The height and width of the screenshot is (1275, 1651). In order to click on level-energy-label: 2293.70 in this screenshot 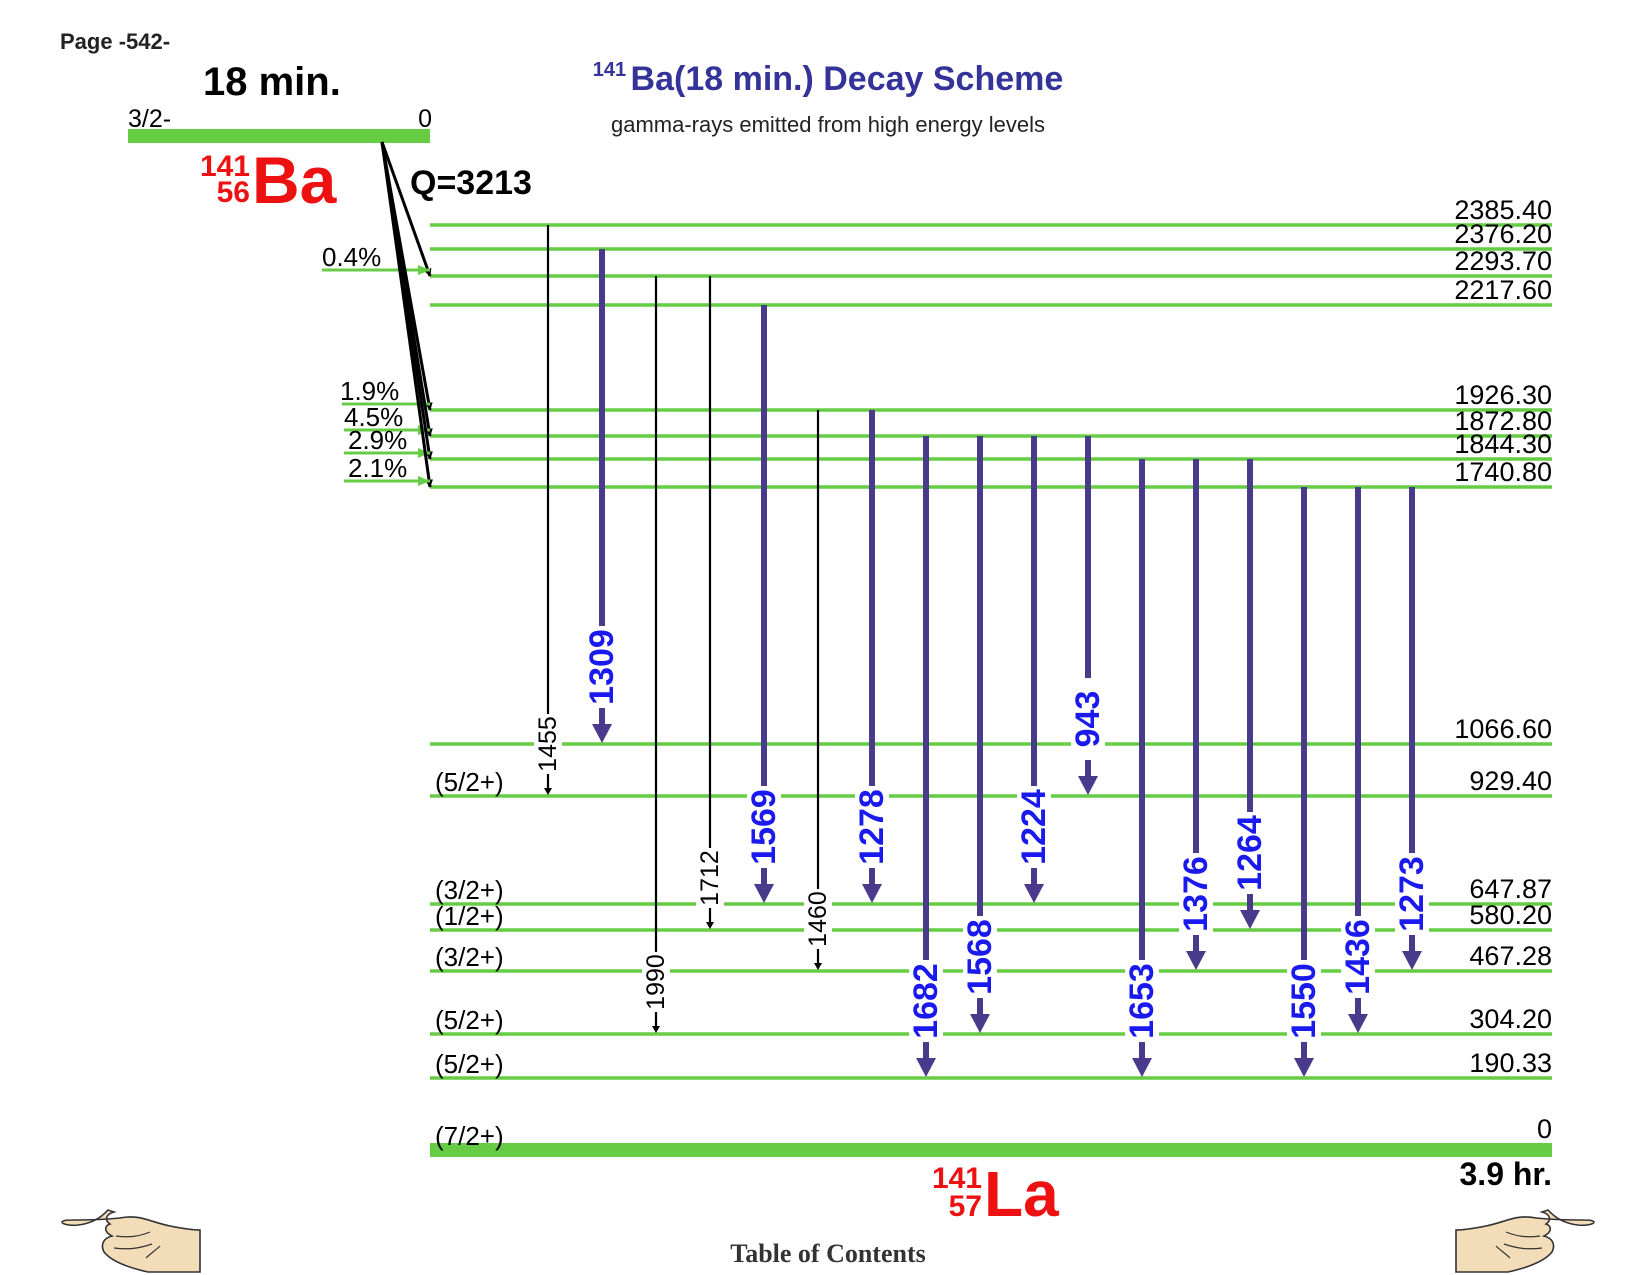, I will do `click(1503, 261)`.